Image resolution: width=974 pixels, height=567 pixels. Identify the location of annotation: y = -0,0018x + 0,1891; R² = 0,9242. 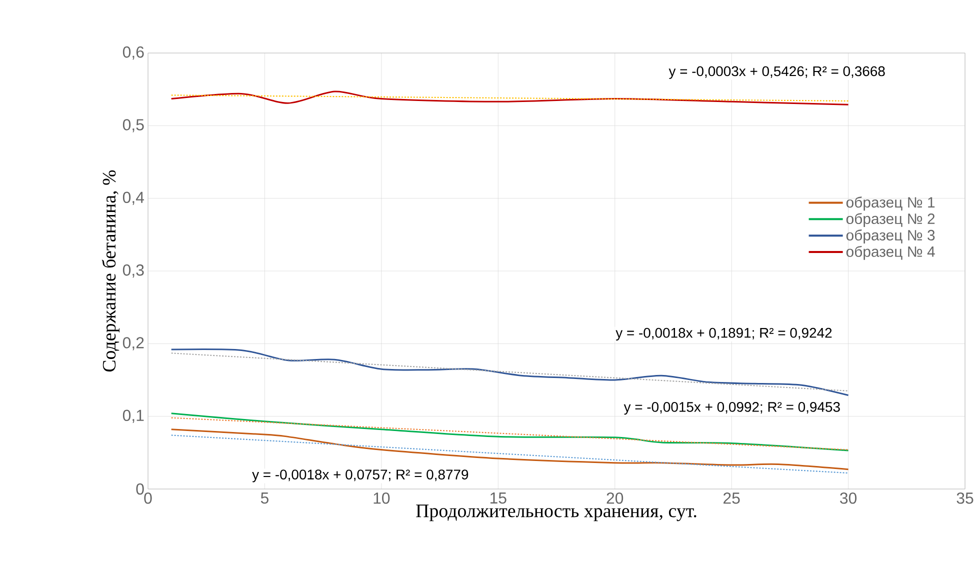
(724, 334).